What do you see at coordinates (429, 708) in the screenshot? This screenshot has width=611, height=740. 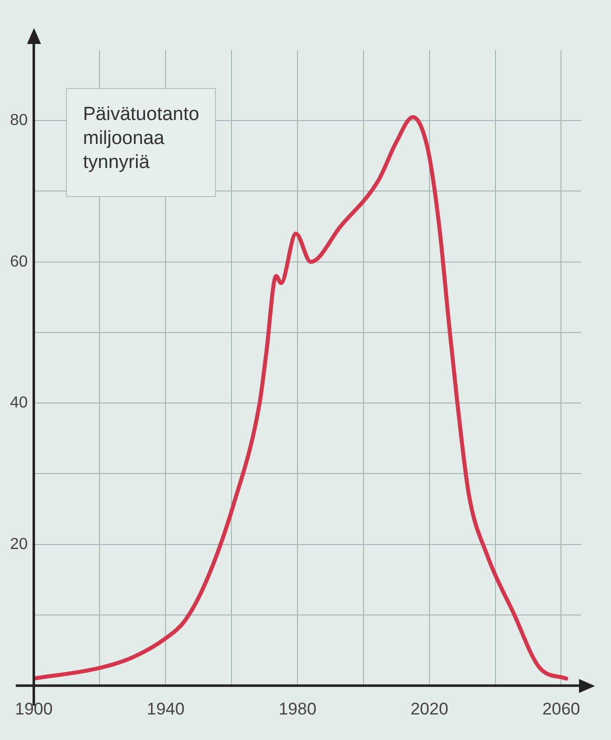 I see `x-tick-label: 2020` at bounding box center [429, 708].